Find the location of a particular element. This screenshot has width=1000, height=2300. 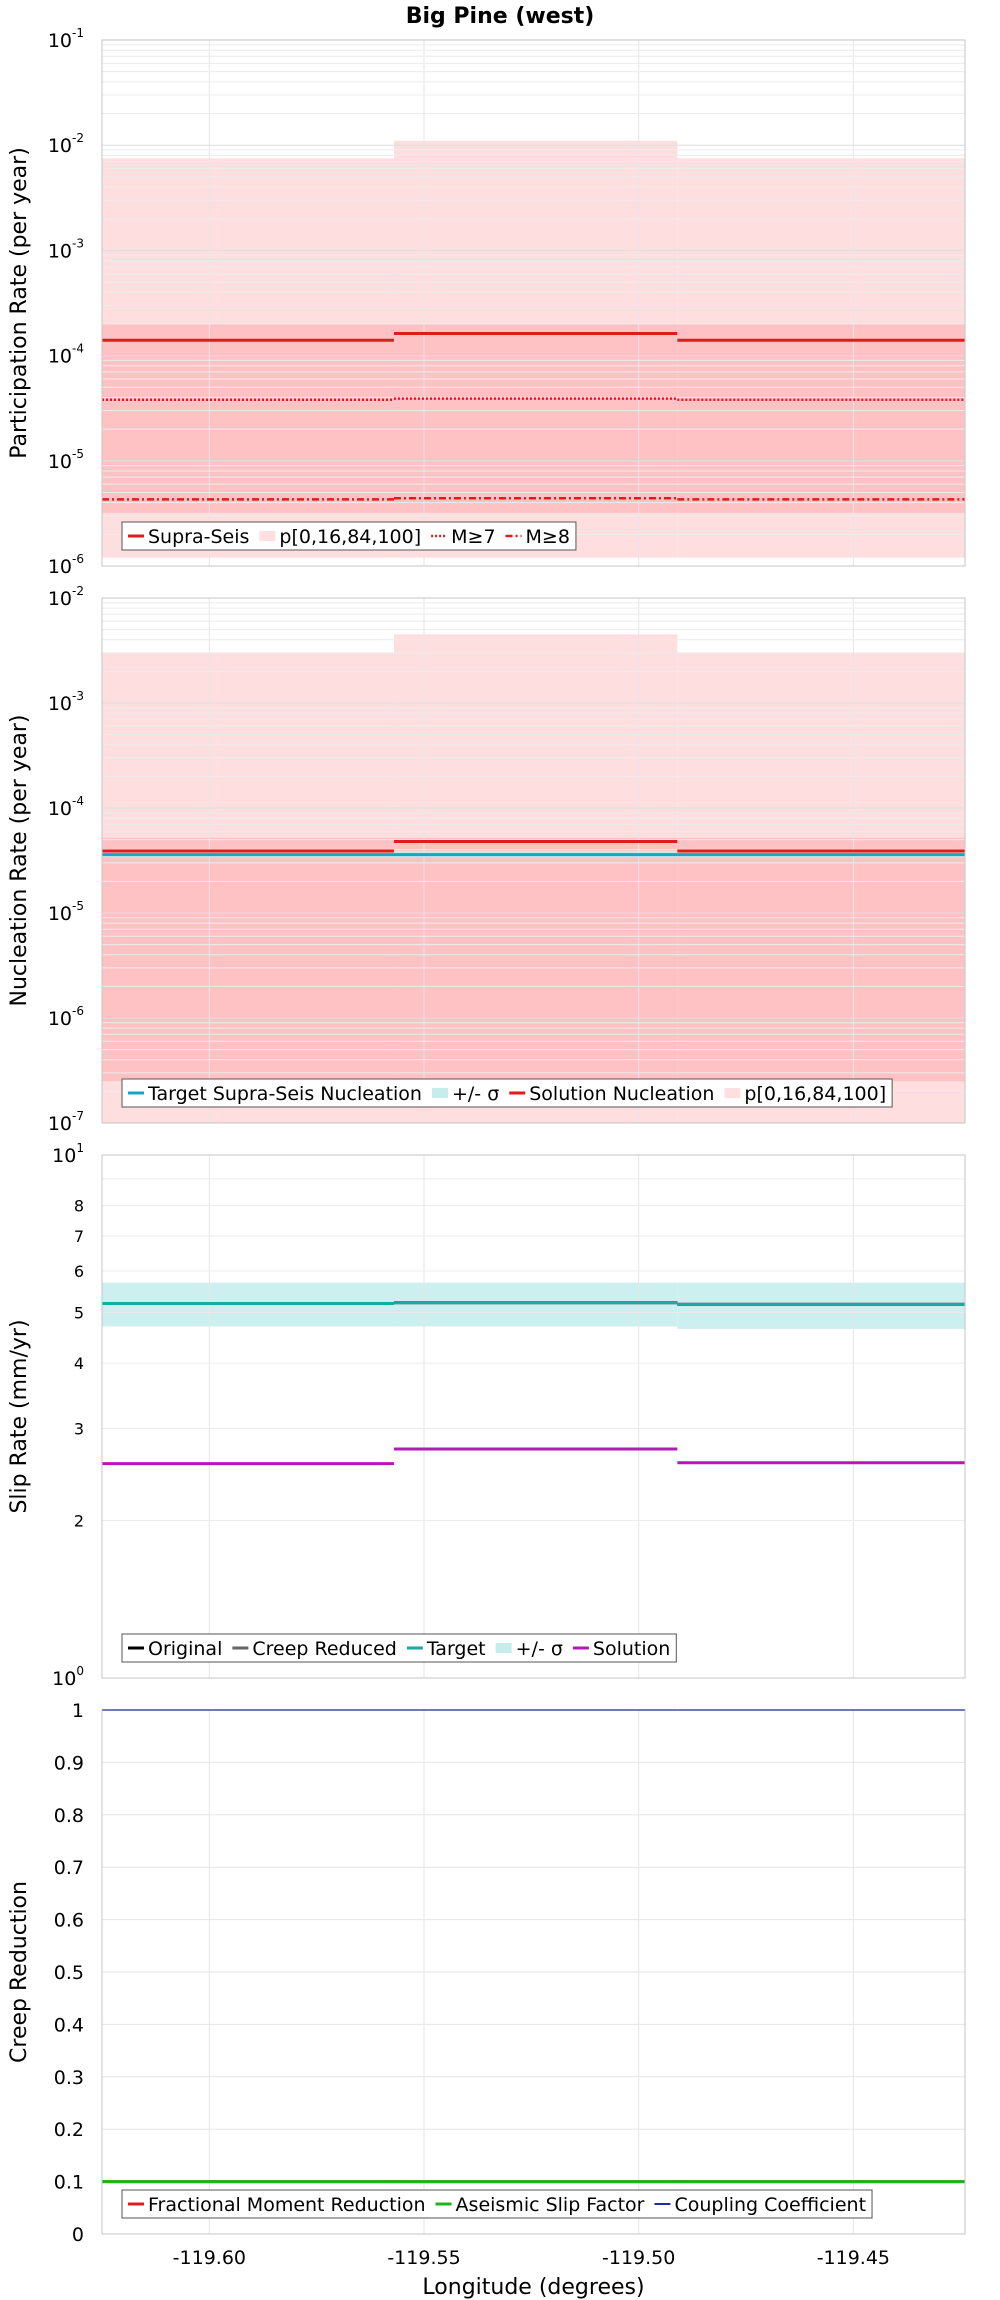

legend-label: Target Supra-Seis Nucleation is located at coordinates (284, 1094).